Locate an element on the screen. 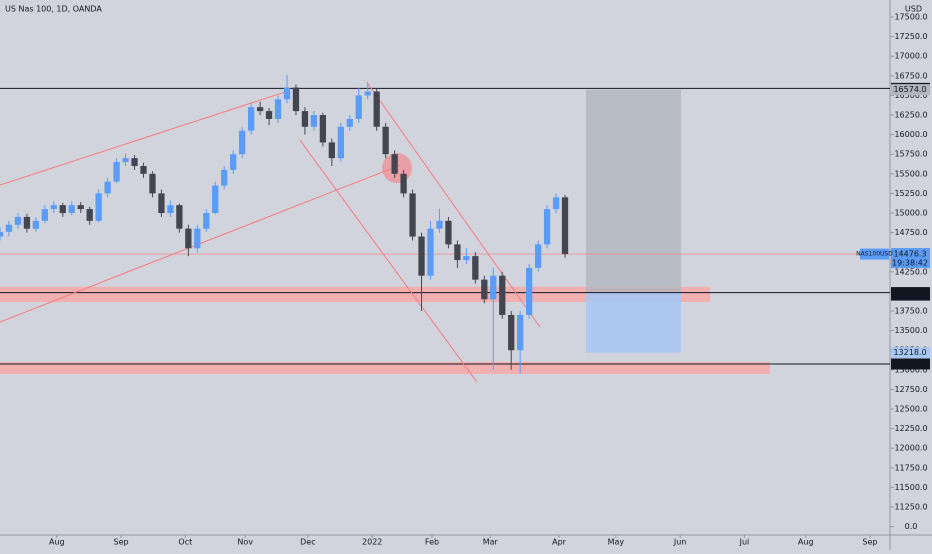 Image resolution: width=932 pixels, height=554 pixels. y-tick-label: 0.0 is located at coordinates (911, 526).